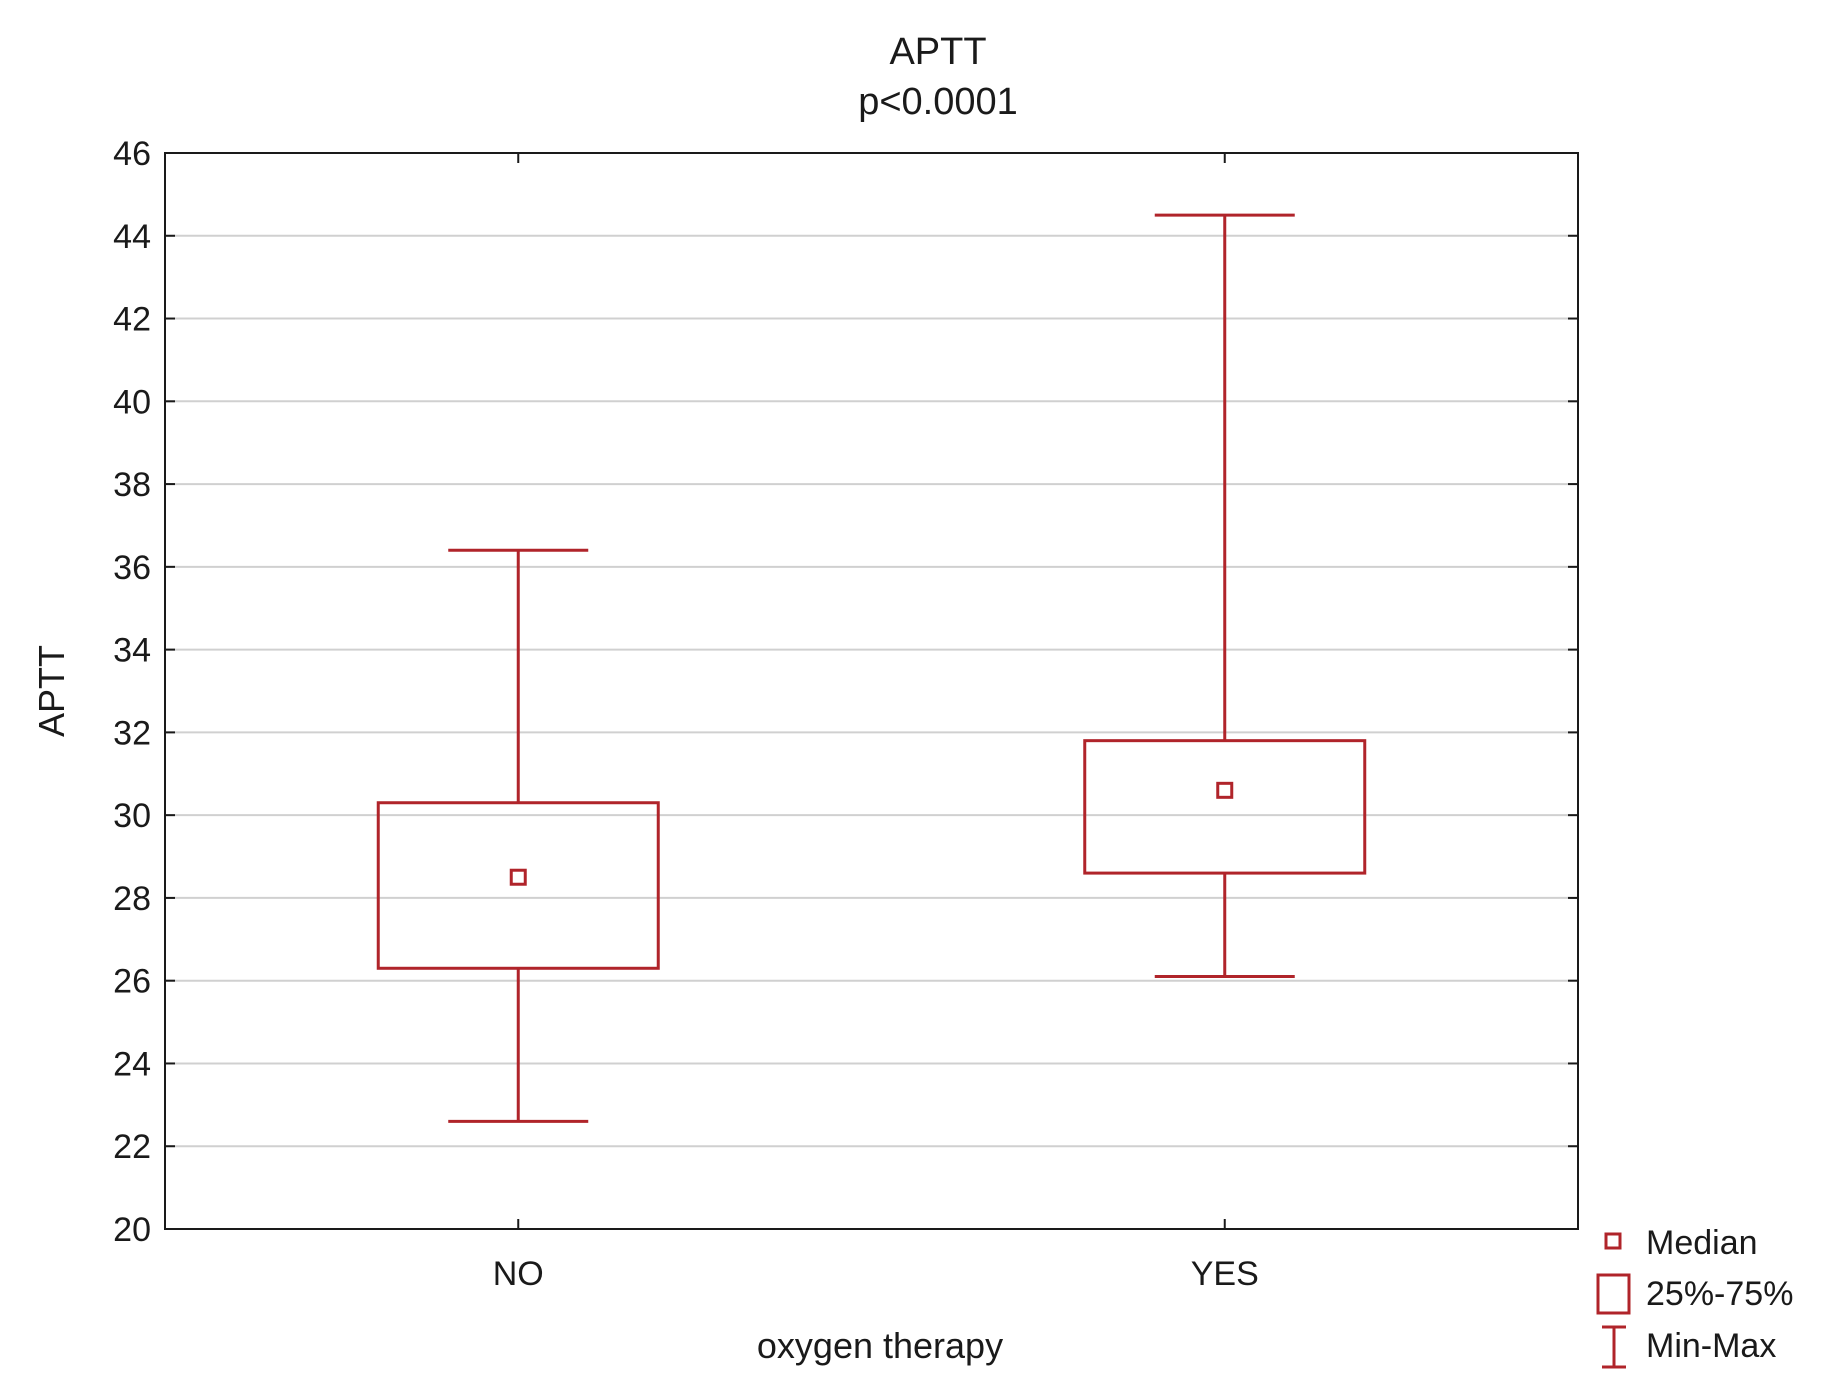 This screenshot has height=1397, width=1844. What do you see at coordinates (132, 237) in the screenshot?
I see `y-tick-label-44: 44` at bounding box center [132, 237].